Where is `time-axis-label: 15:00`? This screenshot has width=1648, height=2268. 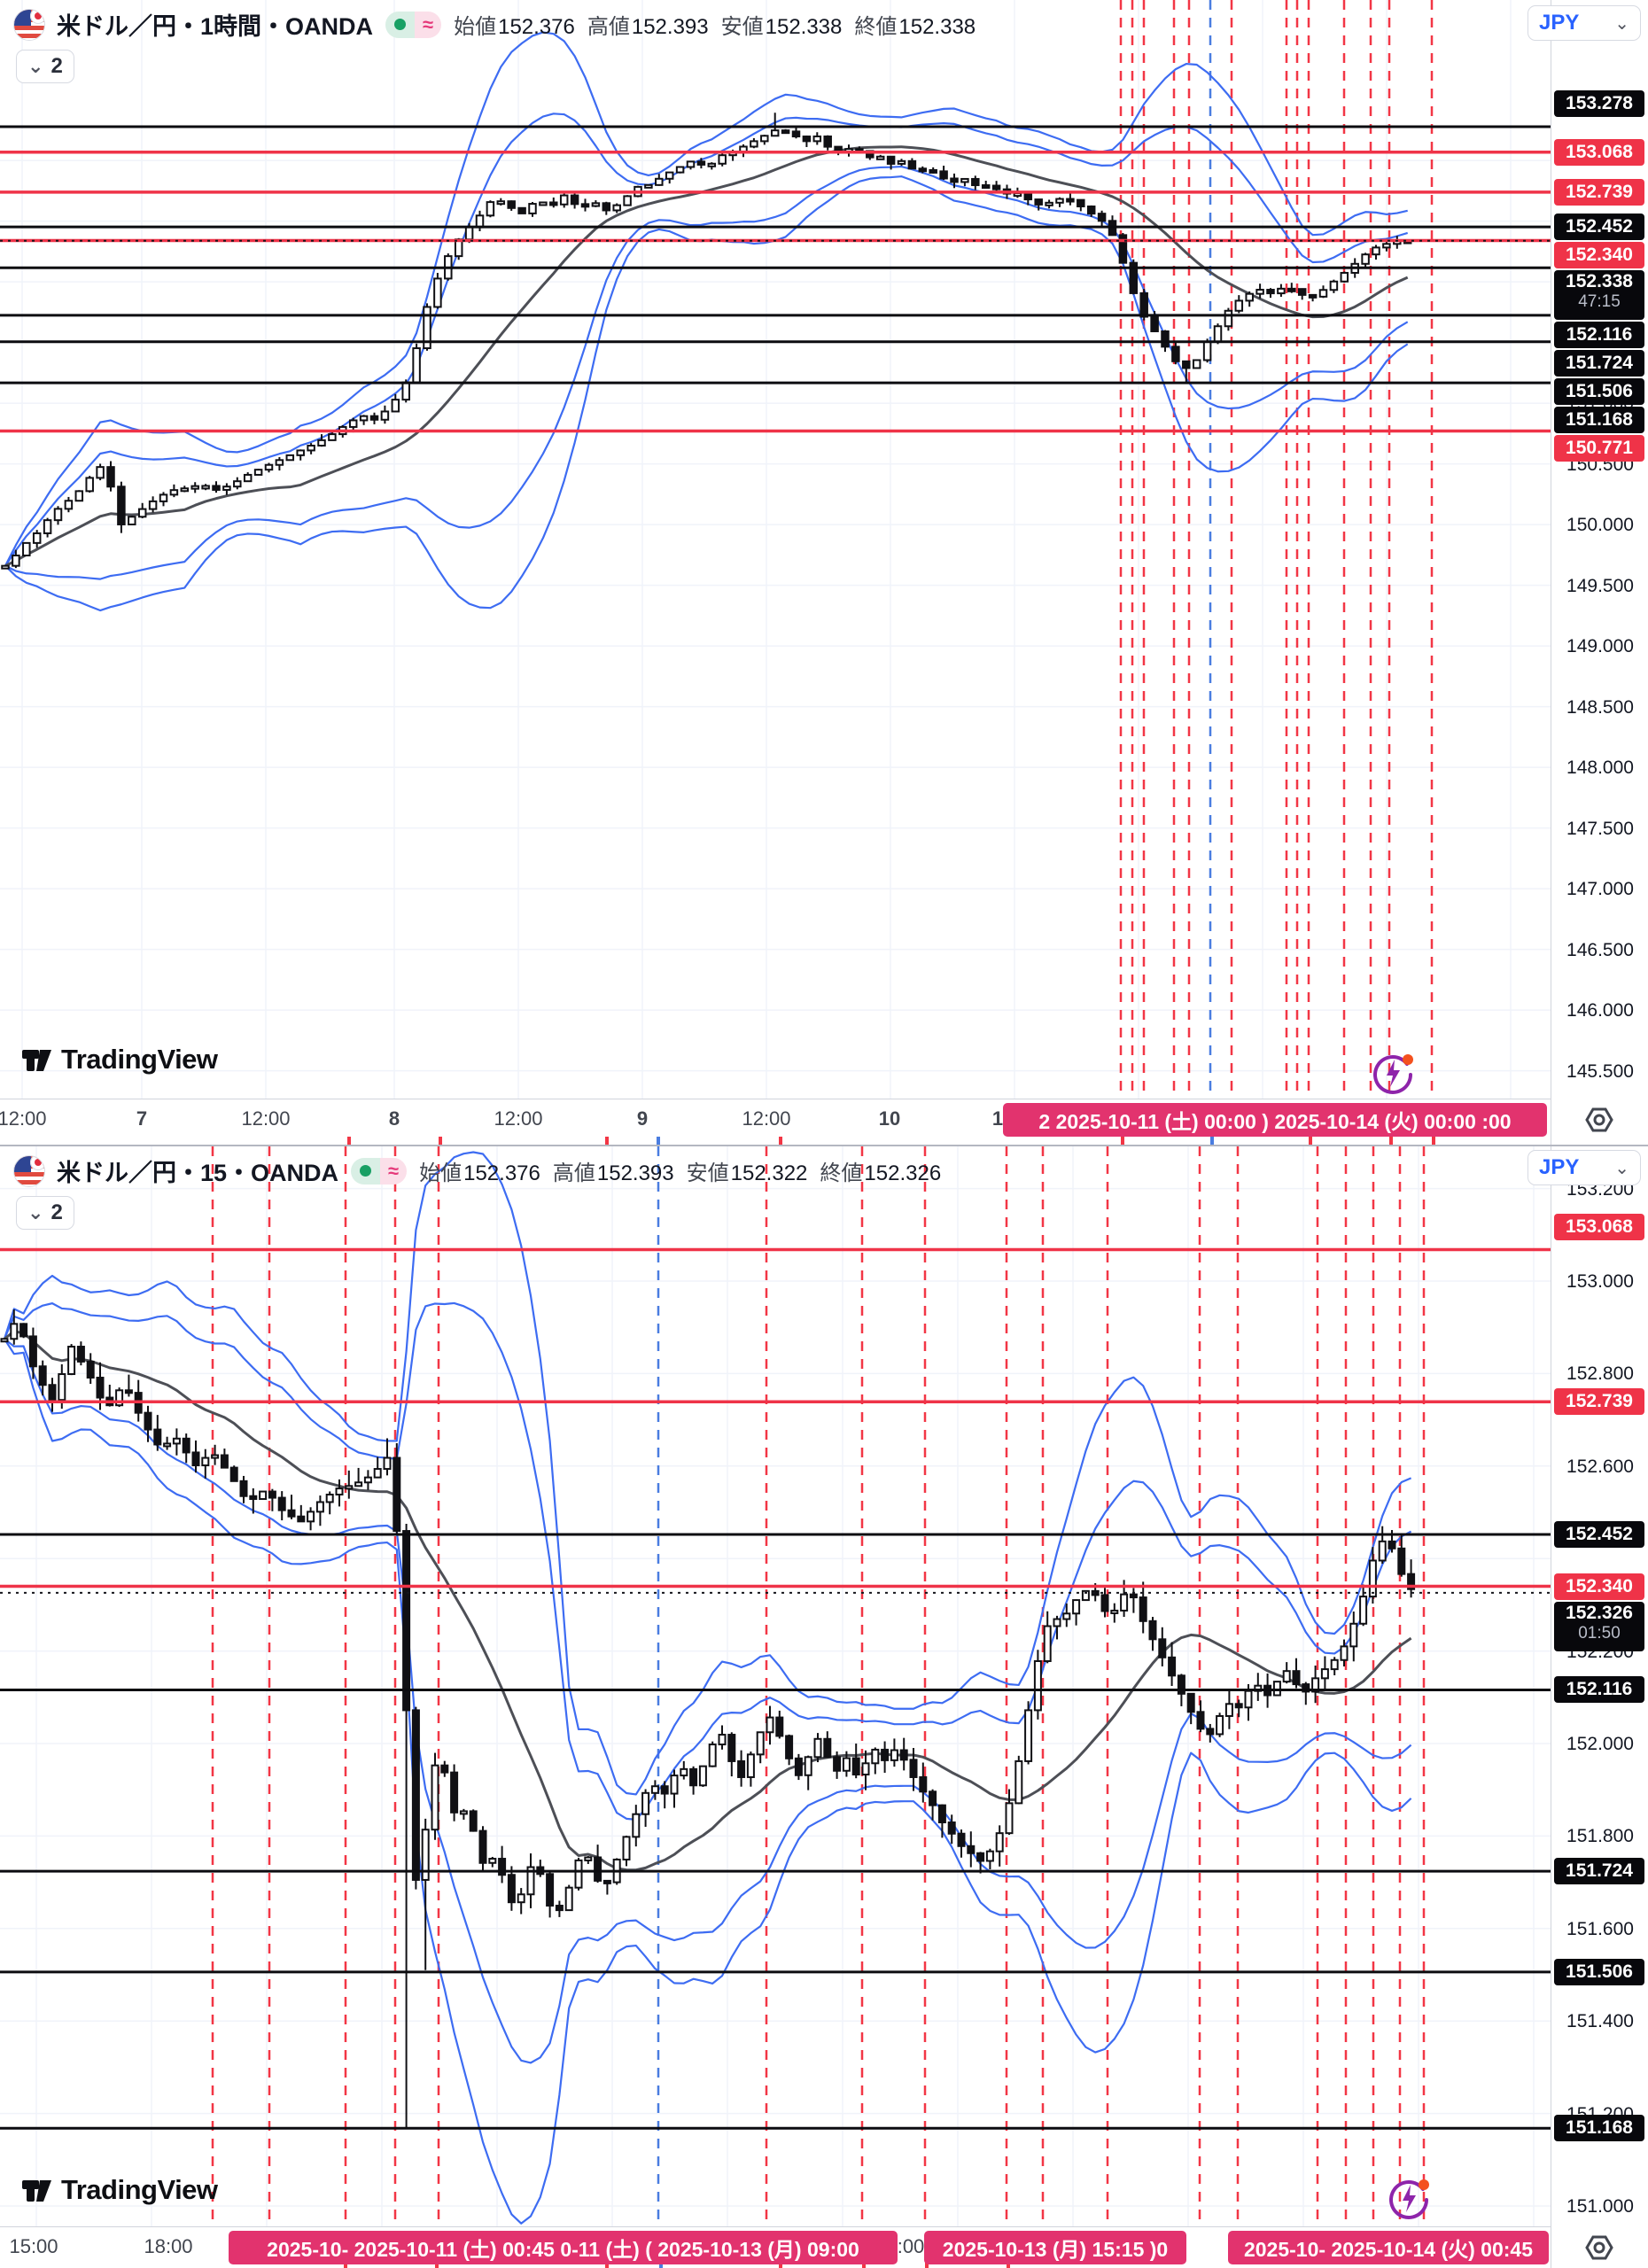 time-axis-label: 15:00 is located at coordinates (33, 2246).